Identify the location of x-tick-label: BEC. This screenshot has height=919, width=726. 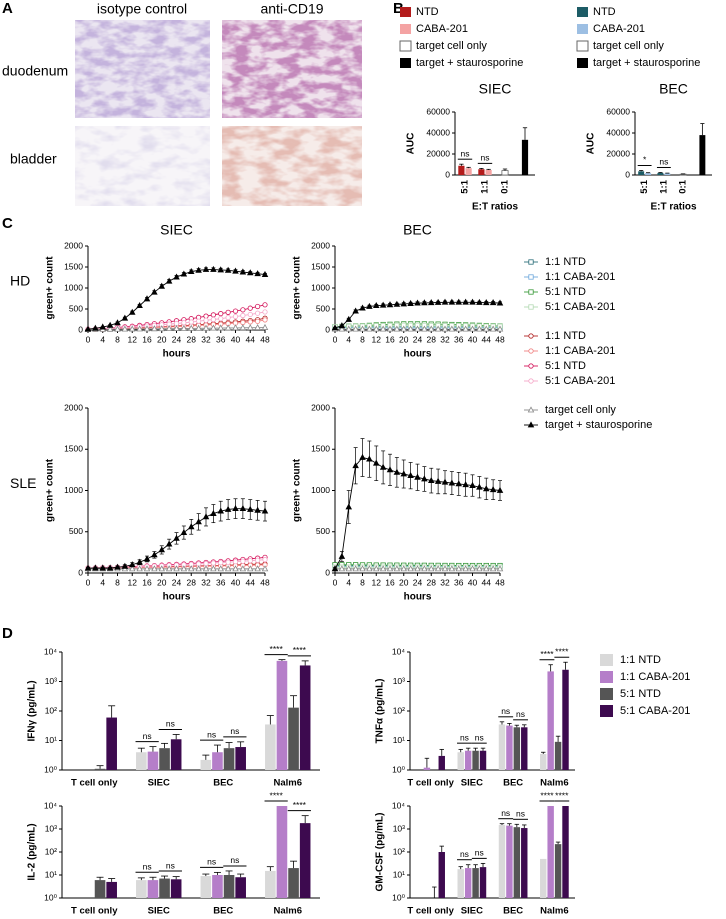
(513, 911).